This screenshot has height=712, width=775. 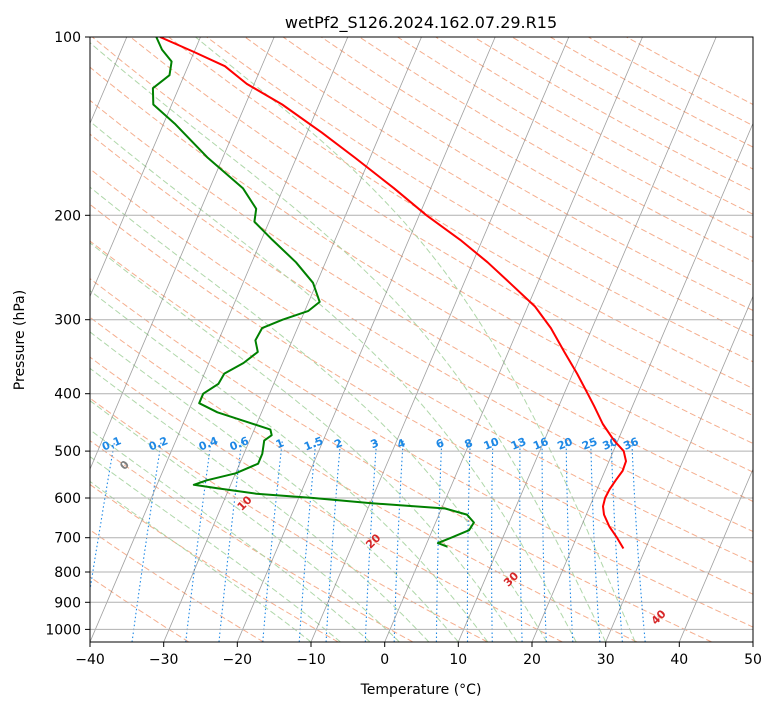 What do you see at coordinates (67, 216) in the screenshot?
I see `y-tick-label: 200` at bounding box center [67, 216].